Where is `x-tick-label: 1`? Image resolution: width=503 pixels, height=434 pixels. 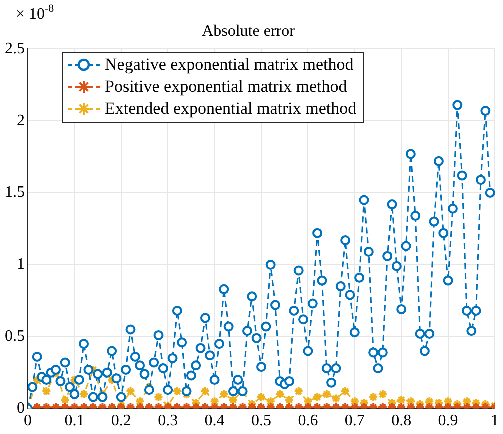
x-tick-label: 1 is located at coordinates (495, 421).